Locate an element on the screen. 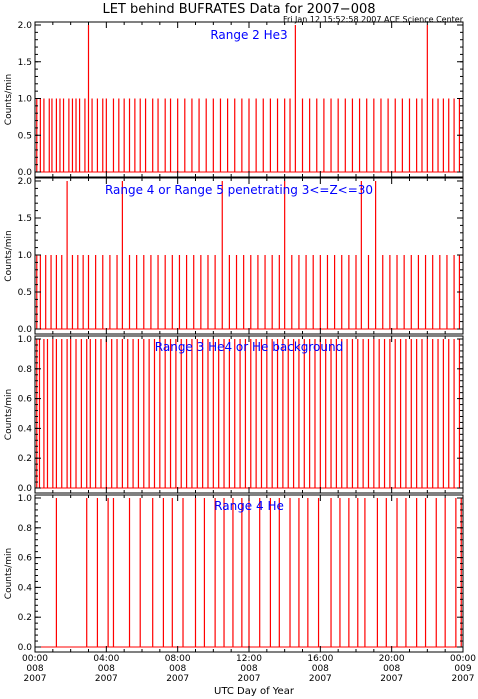  panel-label: Range 3 He4 or He background is located at coordinates (249, 347).